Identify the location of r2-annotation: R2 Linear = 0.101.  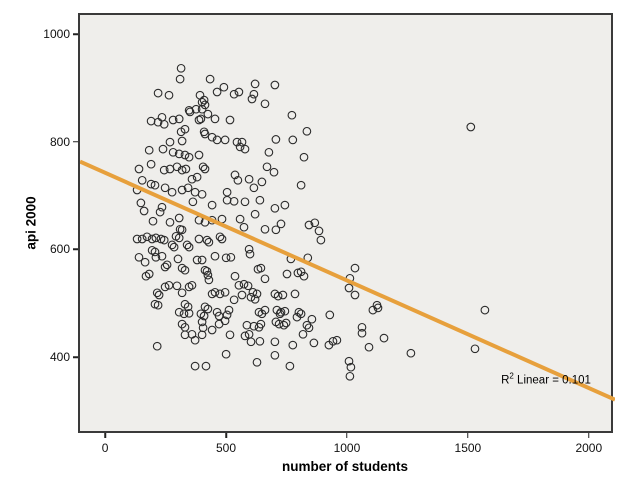
(546, 379).